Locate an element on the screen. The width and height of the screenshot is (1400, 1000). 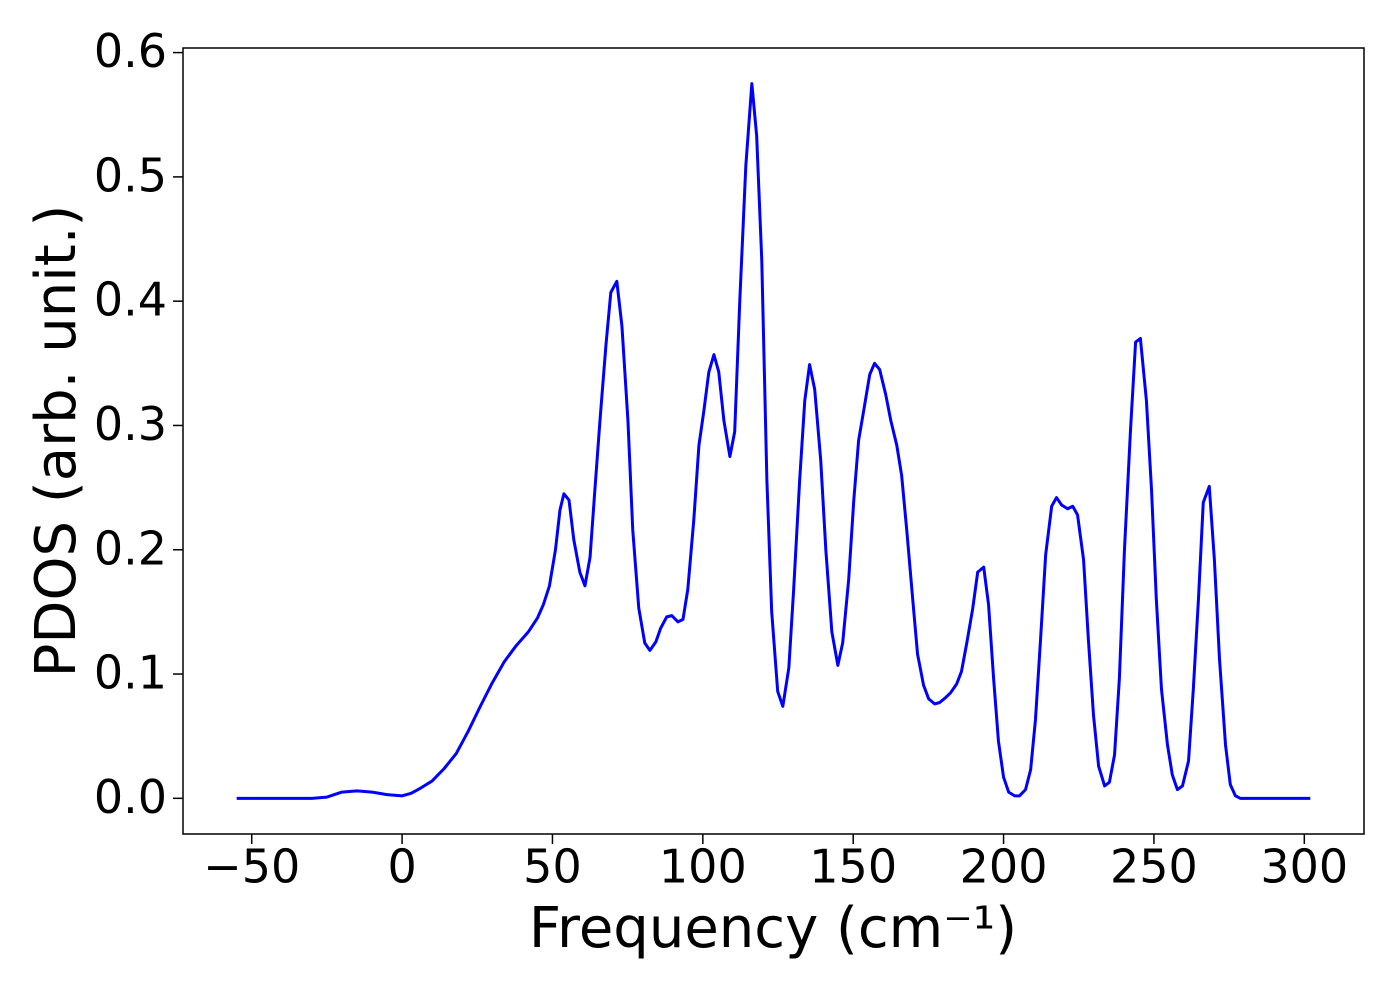
x-tick-label: 200 is located at coordinates (1004, 867).